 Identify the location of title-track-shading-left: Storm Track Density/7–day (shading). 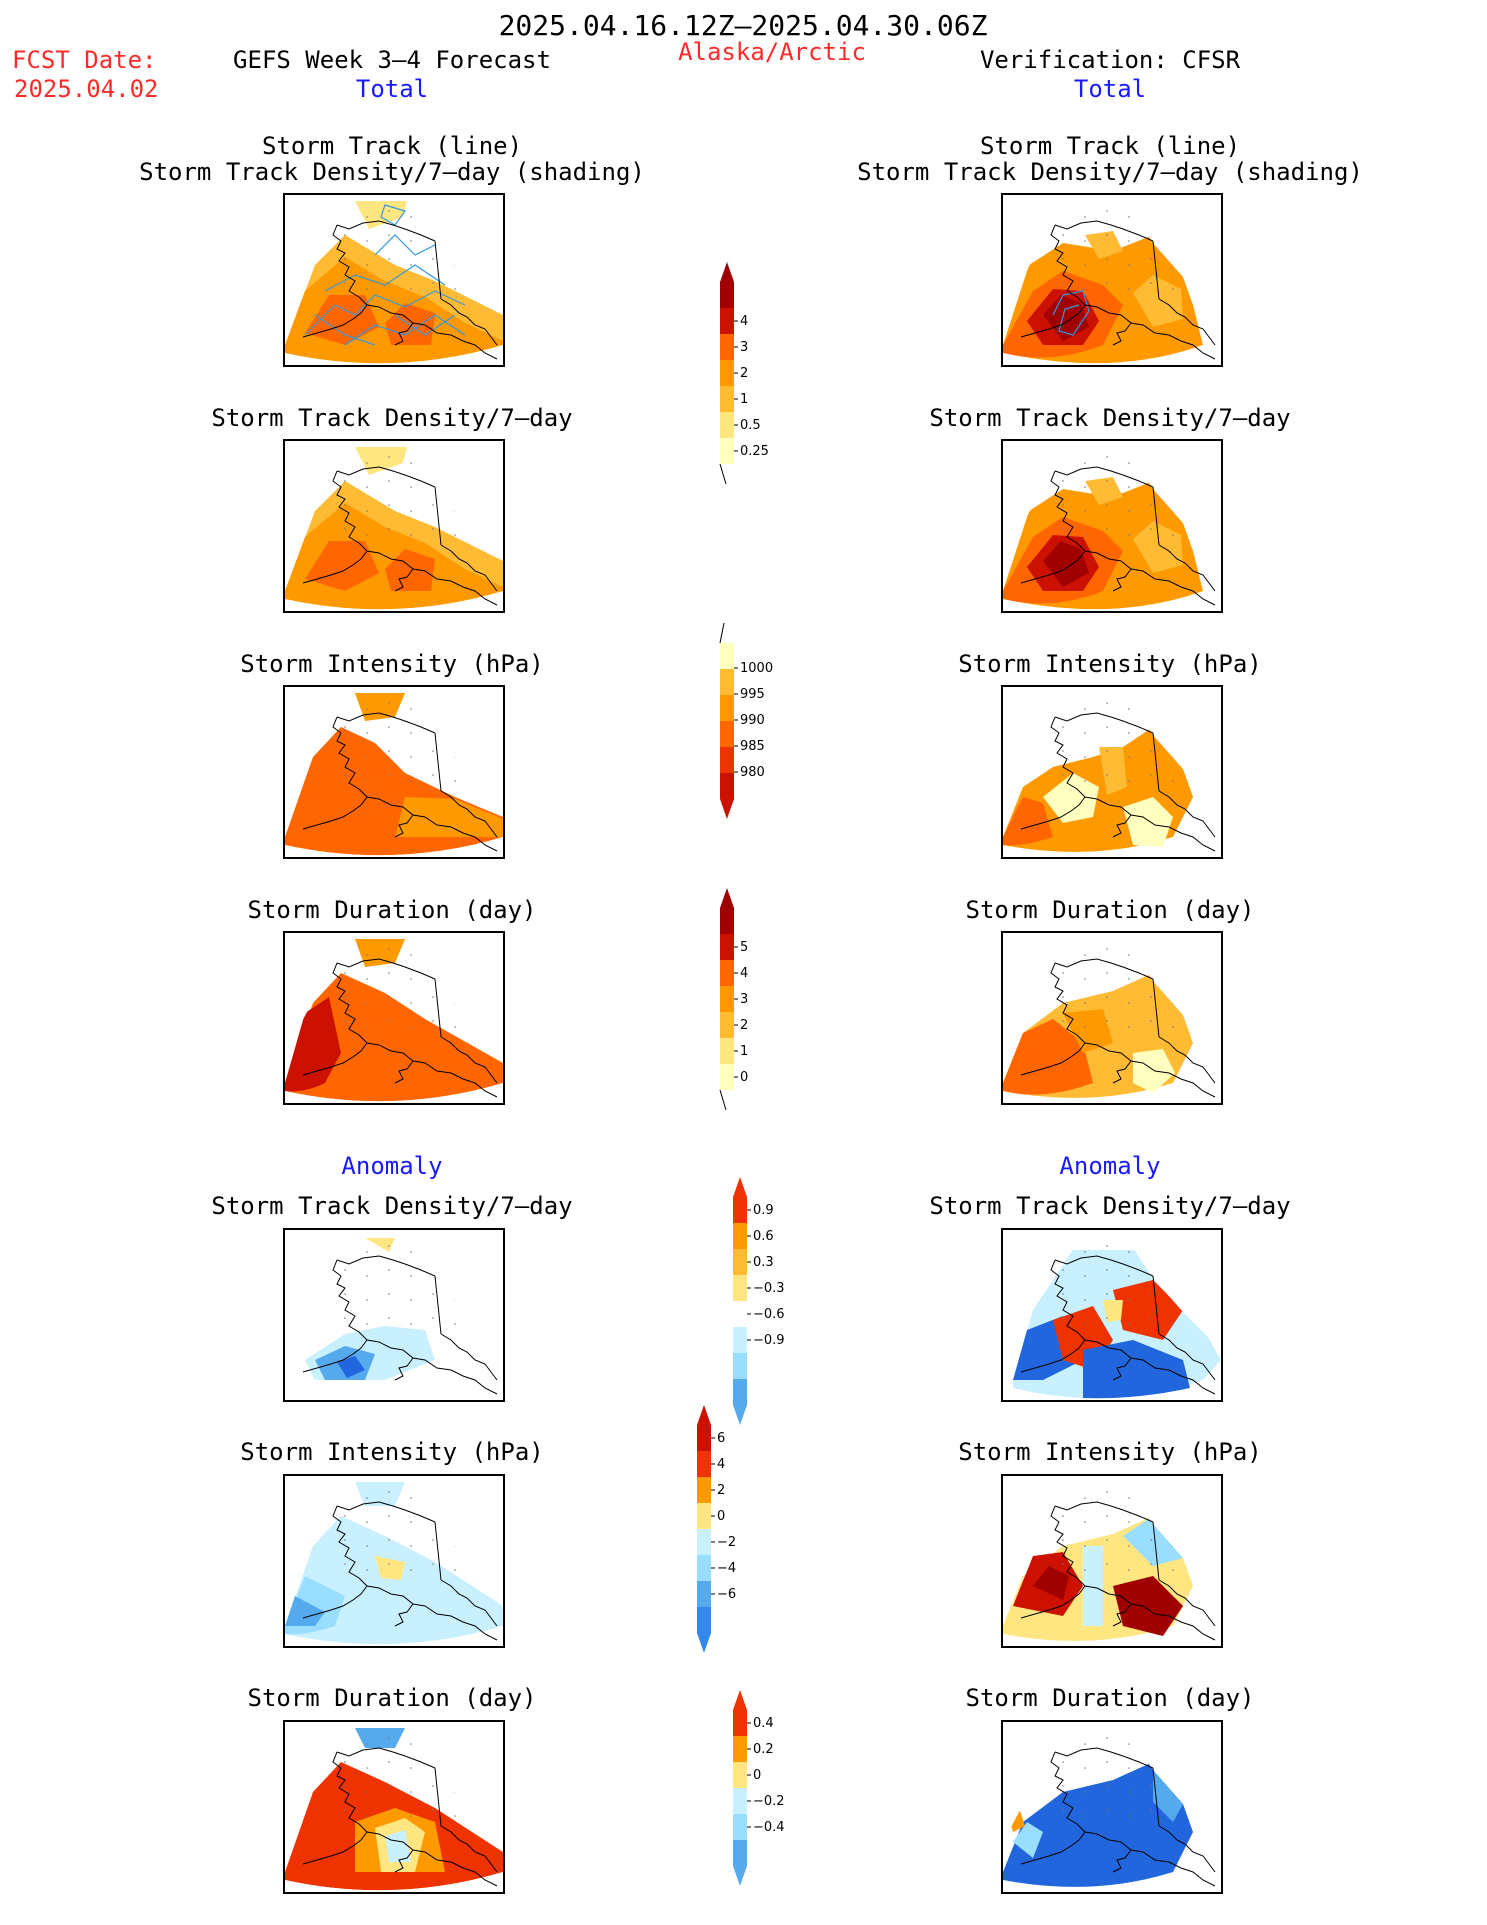
(392, 172).